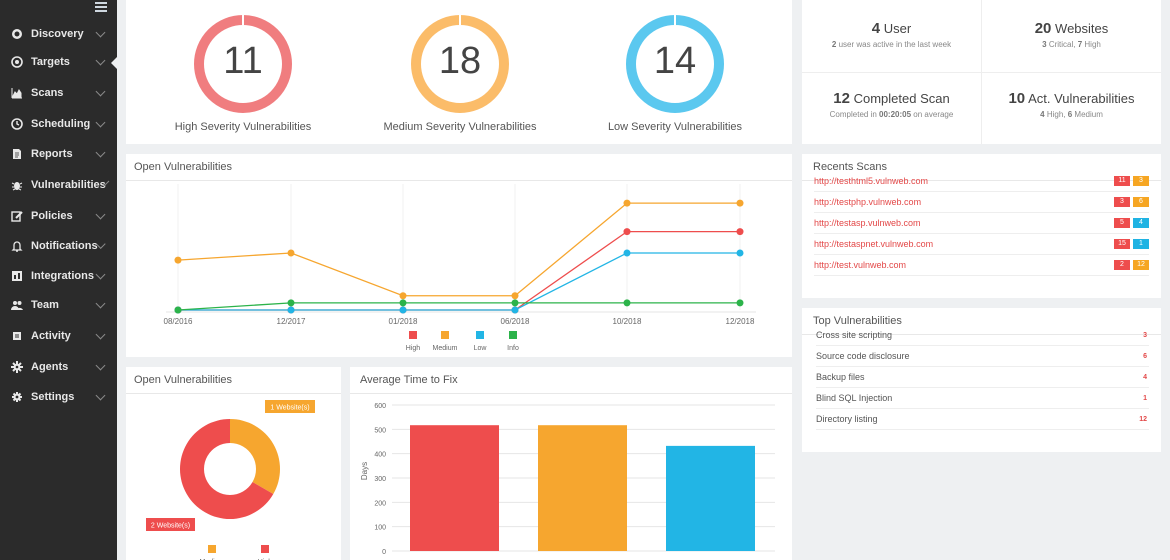 The width and height of the screenshot is (1170, 560). I want to click on y-tick-label: 300, so click(380, 479).